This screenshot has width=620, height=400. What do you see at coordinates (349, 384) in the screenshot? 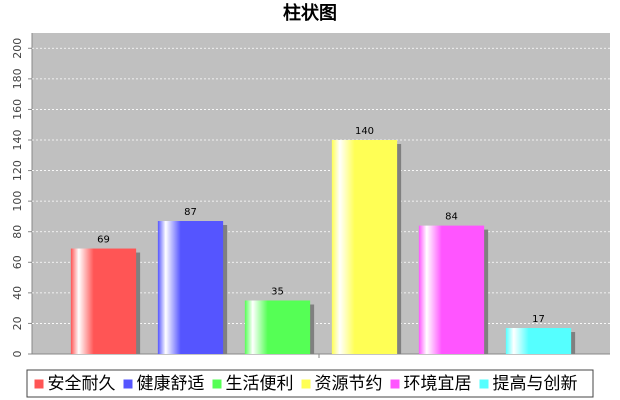
I see `legend-label: 资源节约` at bounding box center [349, 384].